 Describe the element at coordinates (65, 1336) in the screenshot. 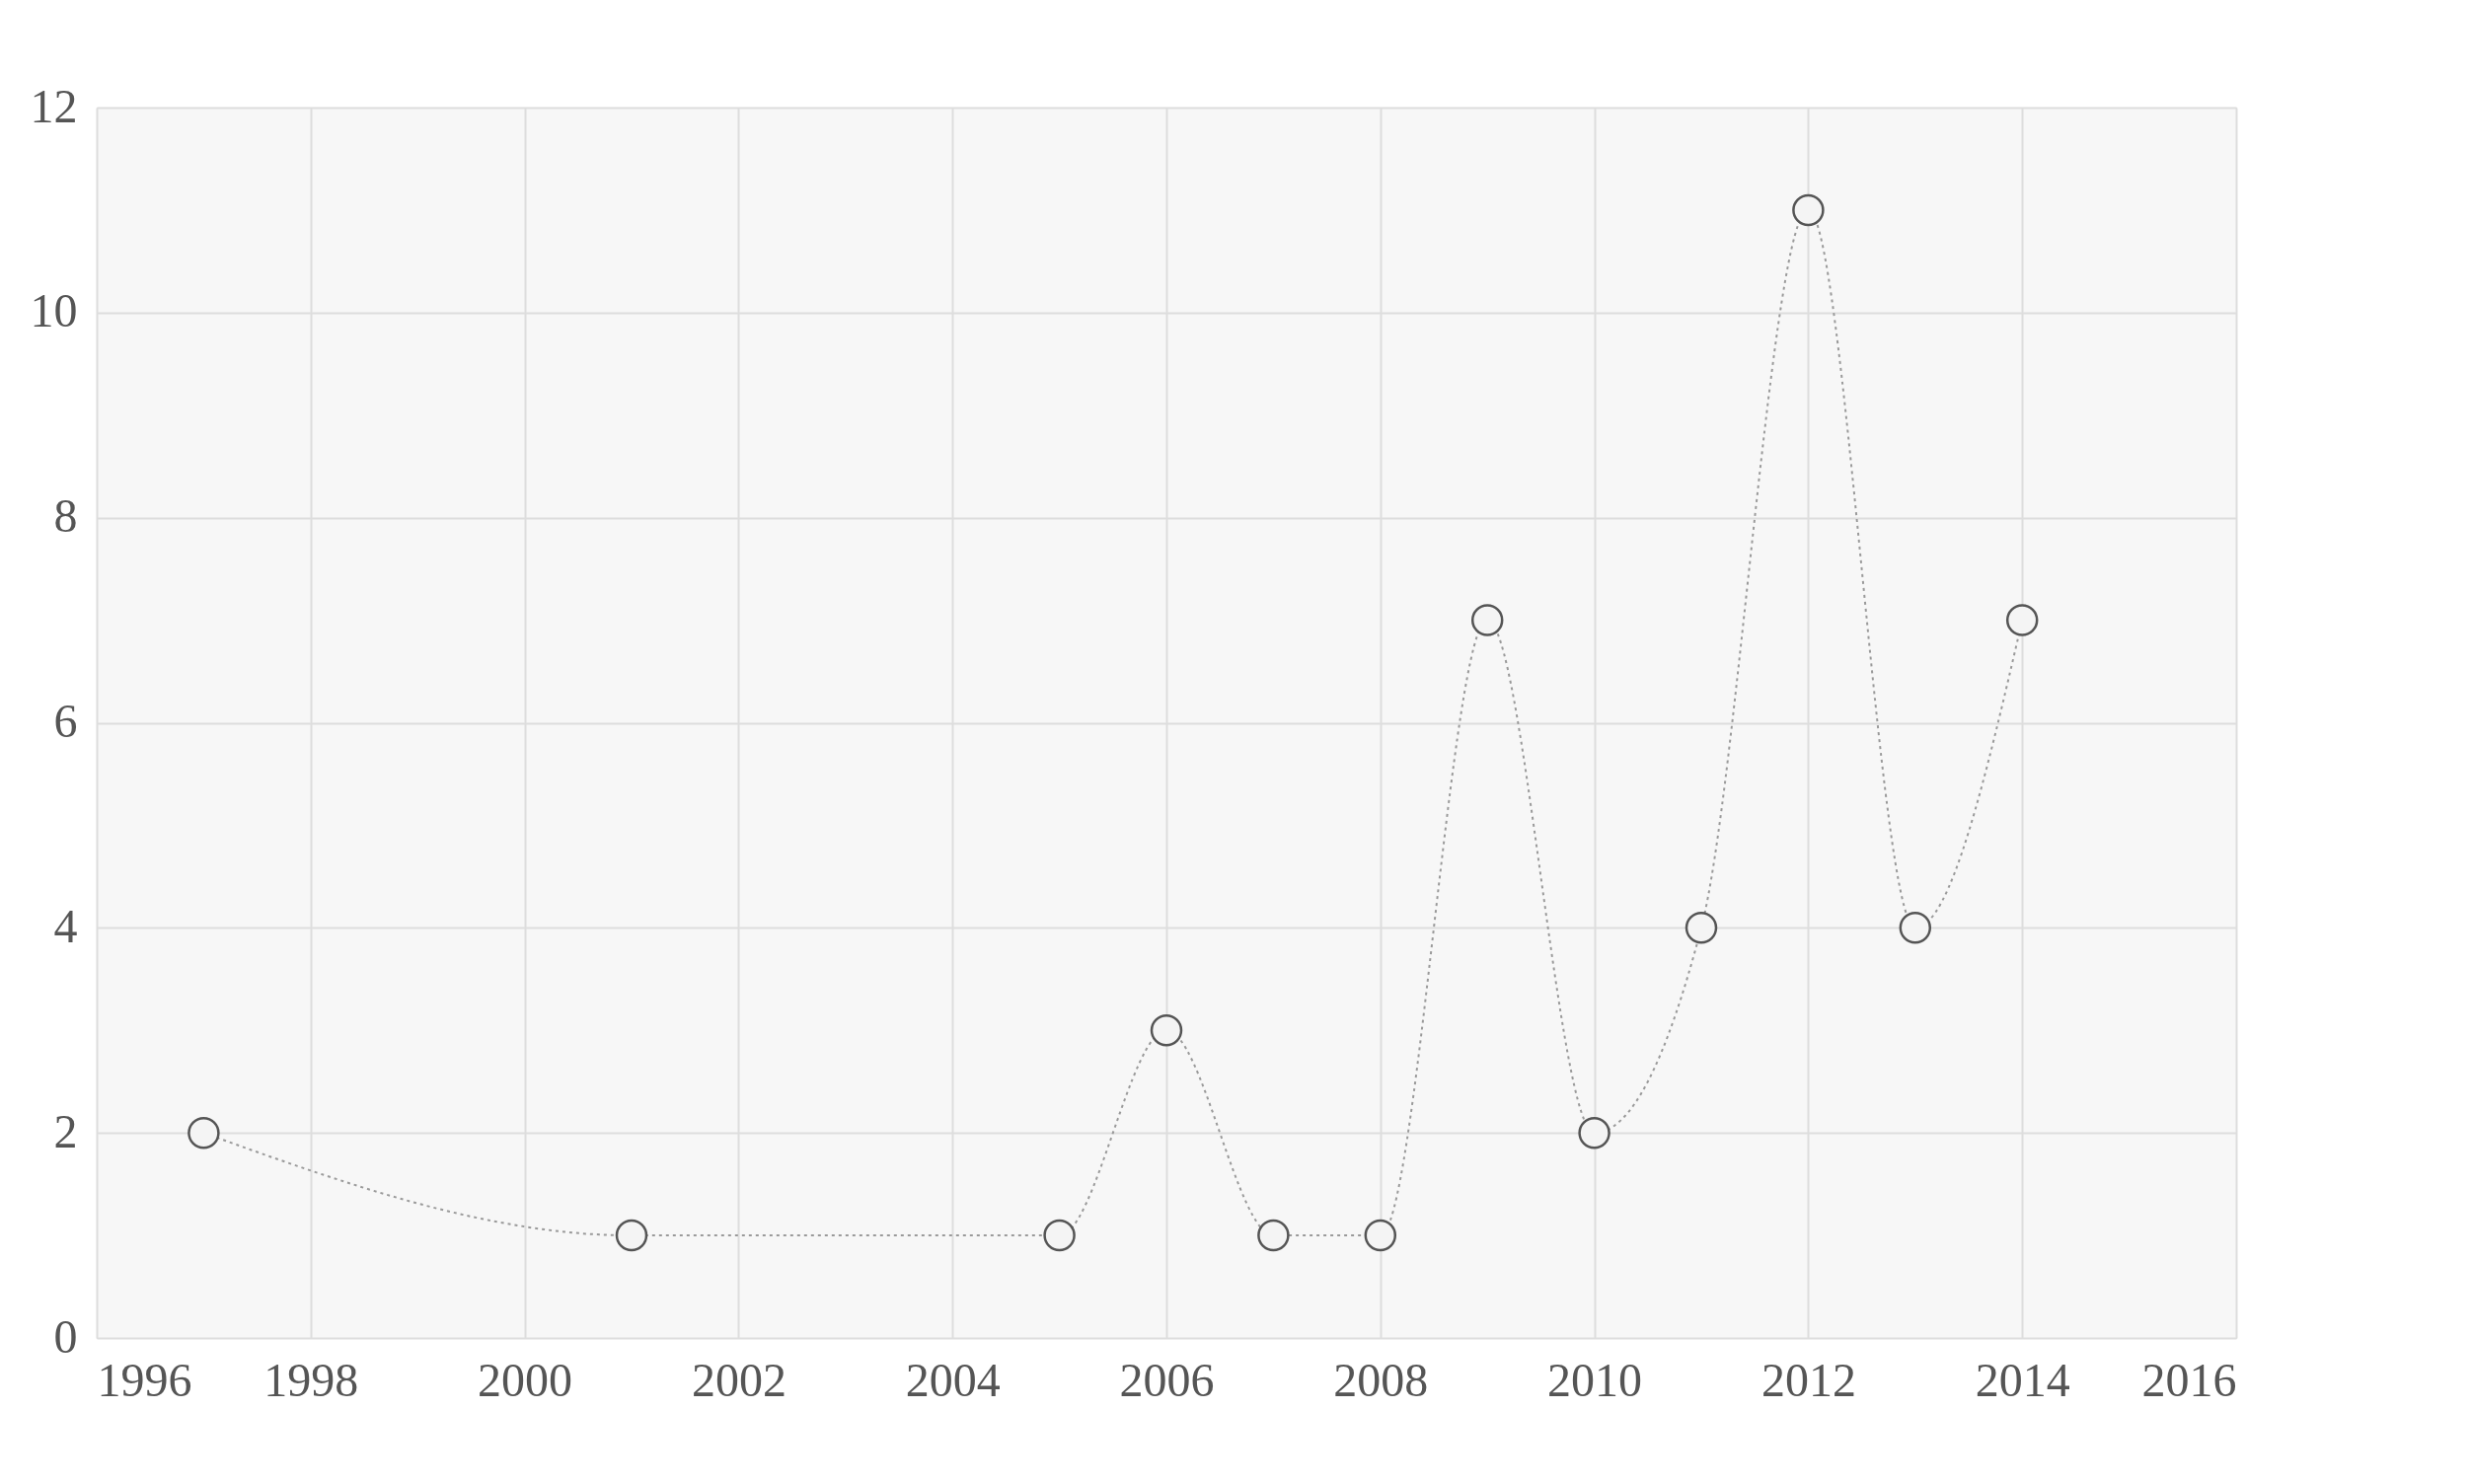

I see `y-tick-label: 0` at that location.